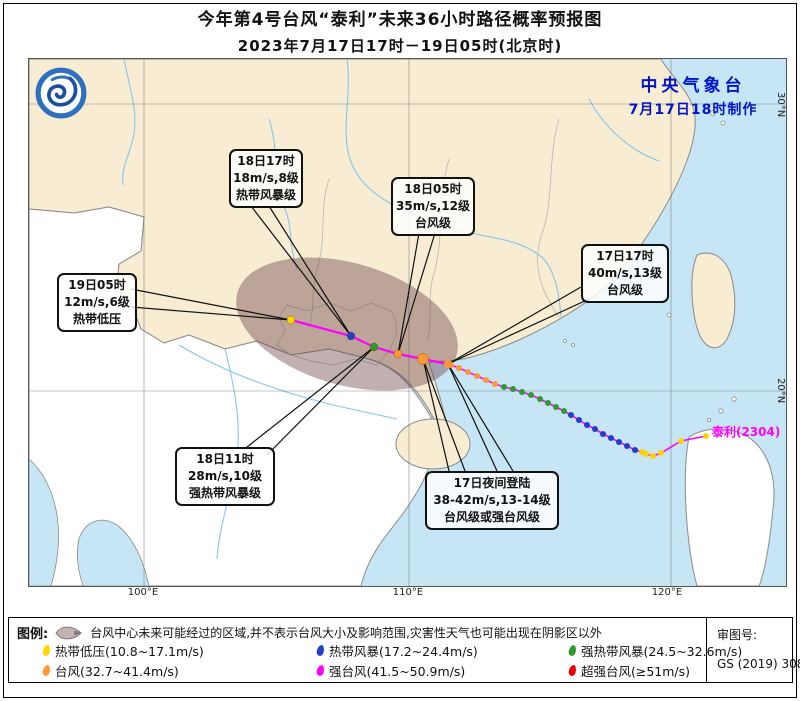 Image resolution: width=800 pixels, height=701 pixels. I want to click on callout-18d17h: 18日17时 18m/s,8级 热带风暴级, so click(266, 178).